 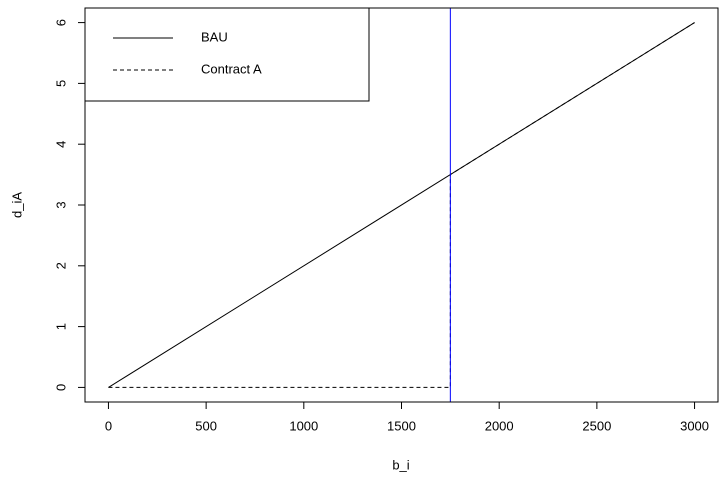 I want to click on y-tick-label: 0, so click(x=60, y=387).